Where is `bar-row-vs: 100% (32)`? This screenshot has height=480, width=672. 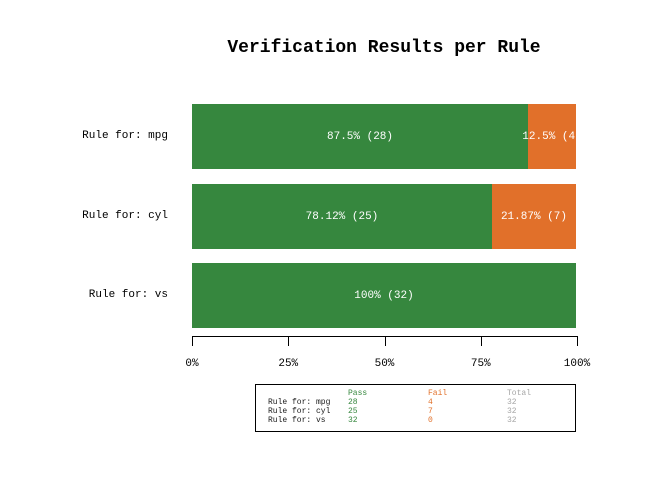 bar-row-vs: 100% (32) is located at coordinates (384, 295).